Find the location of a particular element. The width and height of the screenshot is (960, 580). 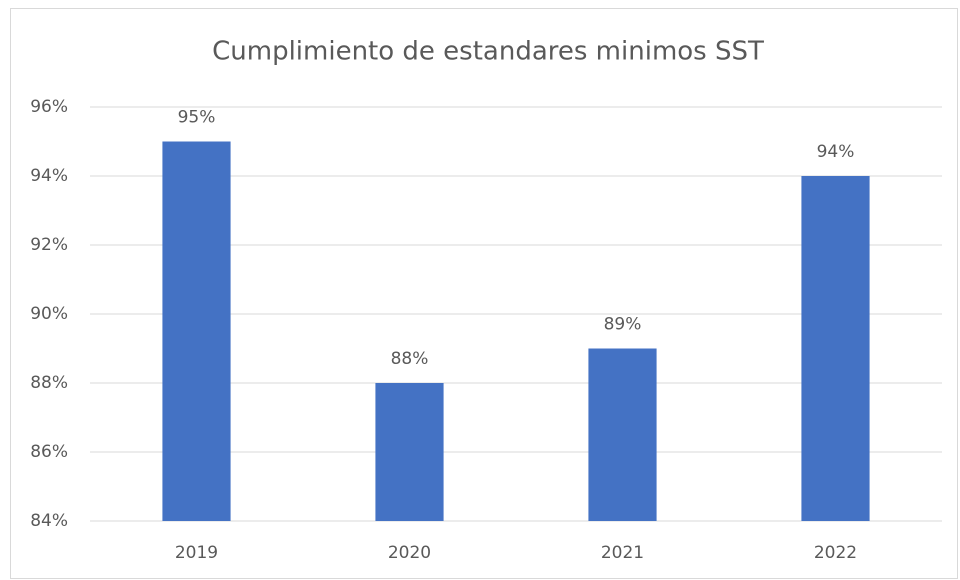

y-tick-label: 92% is located at coordinates (49, 245).